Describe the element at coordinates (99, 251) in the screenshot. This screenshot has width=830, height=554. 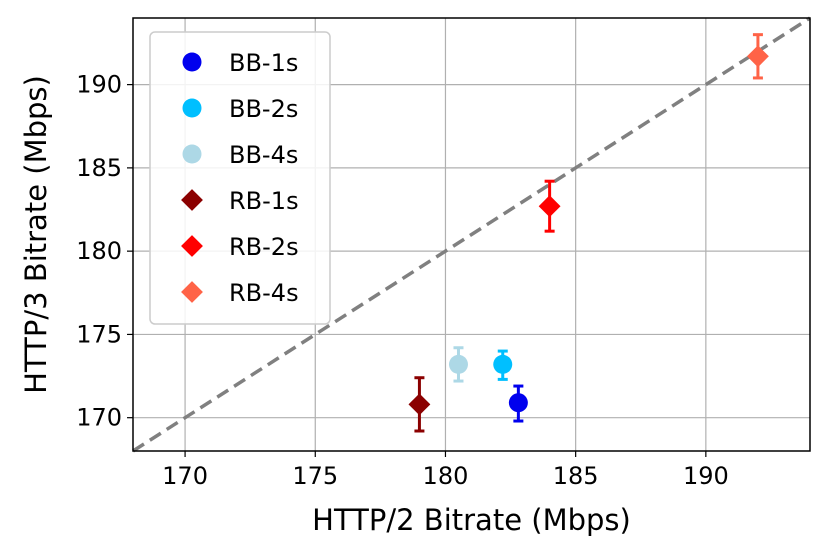
I see `y-tick-label: 180` at that location.